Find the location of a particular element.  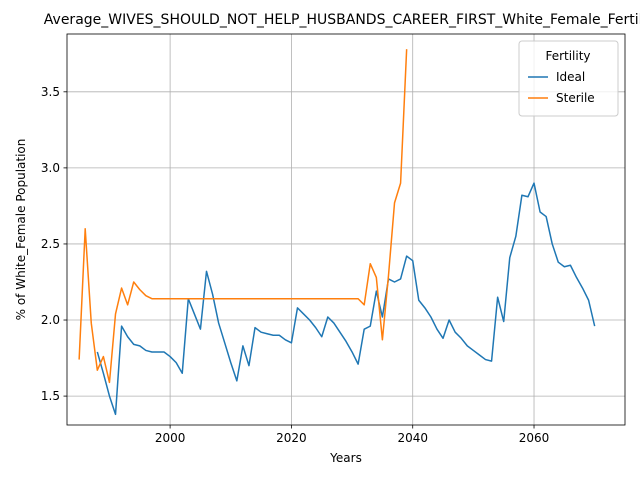

x-tick-label: 2020 is located at coordinates (291, 438).